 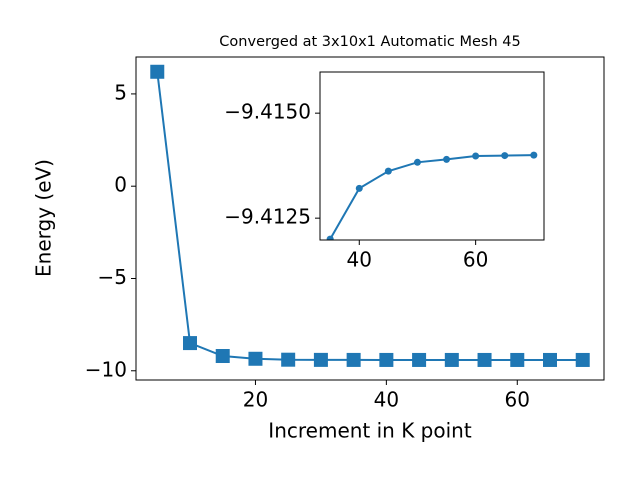 What do you see at coordinates (431, 197) in the screenshot?
I see `data-line` at bounding box center [431, 197].